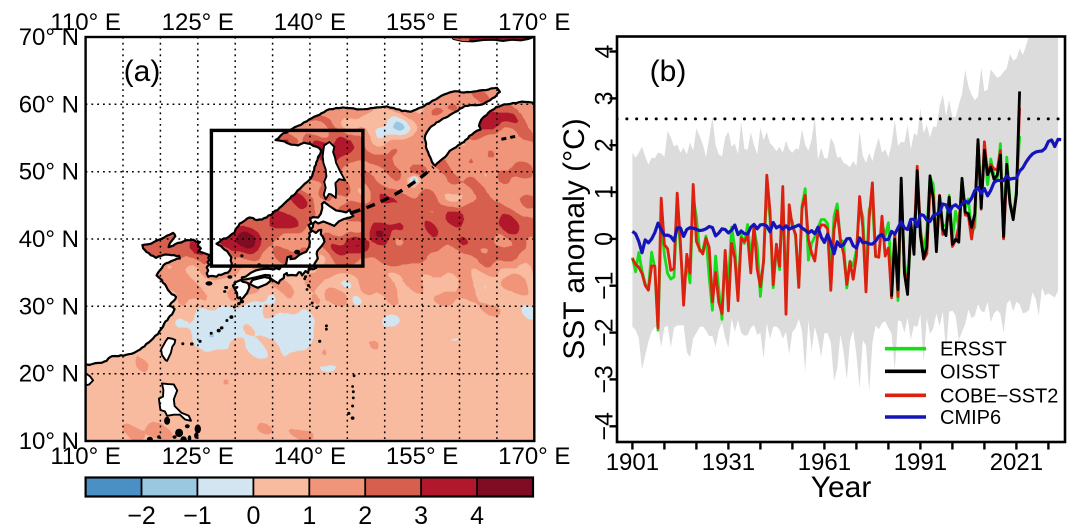  I want to click on svg-text: ERSST, so click(973, 350).